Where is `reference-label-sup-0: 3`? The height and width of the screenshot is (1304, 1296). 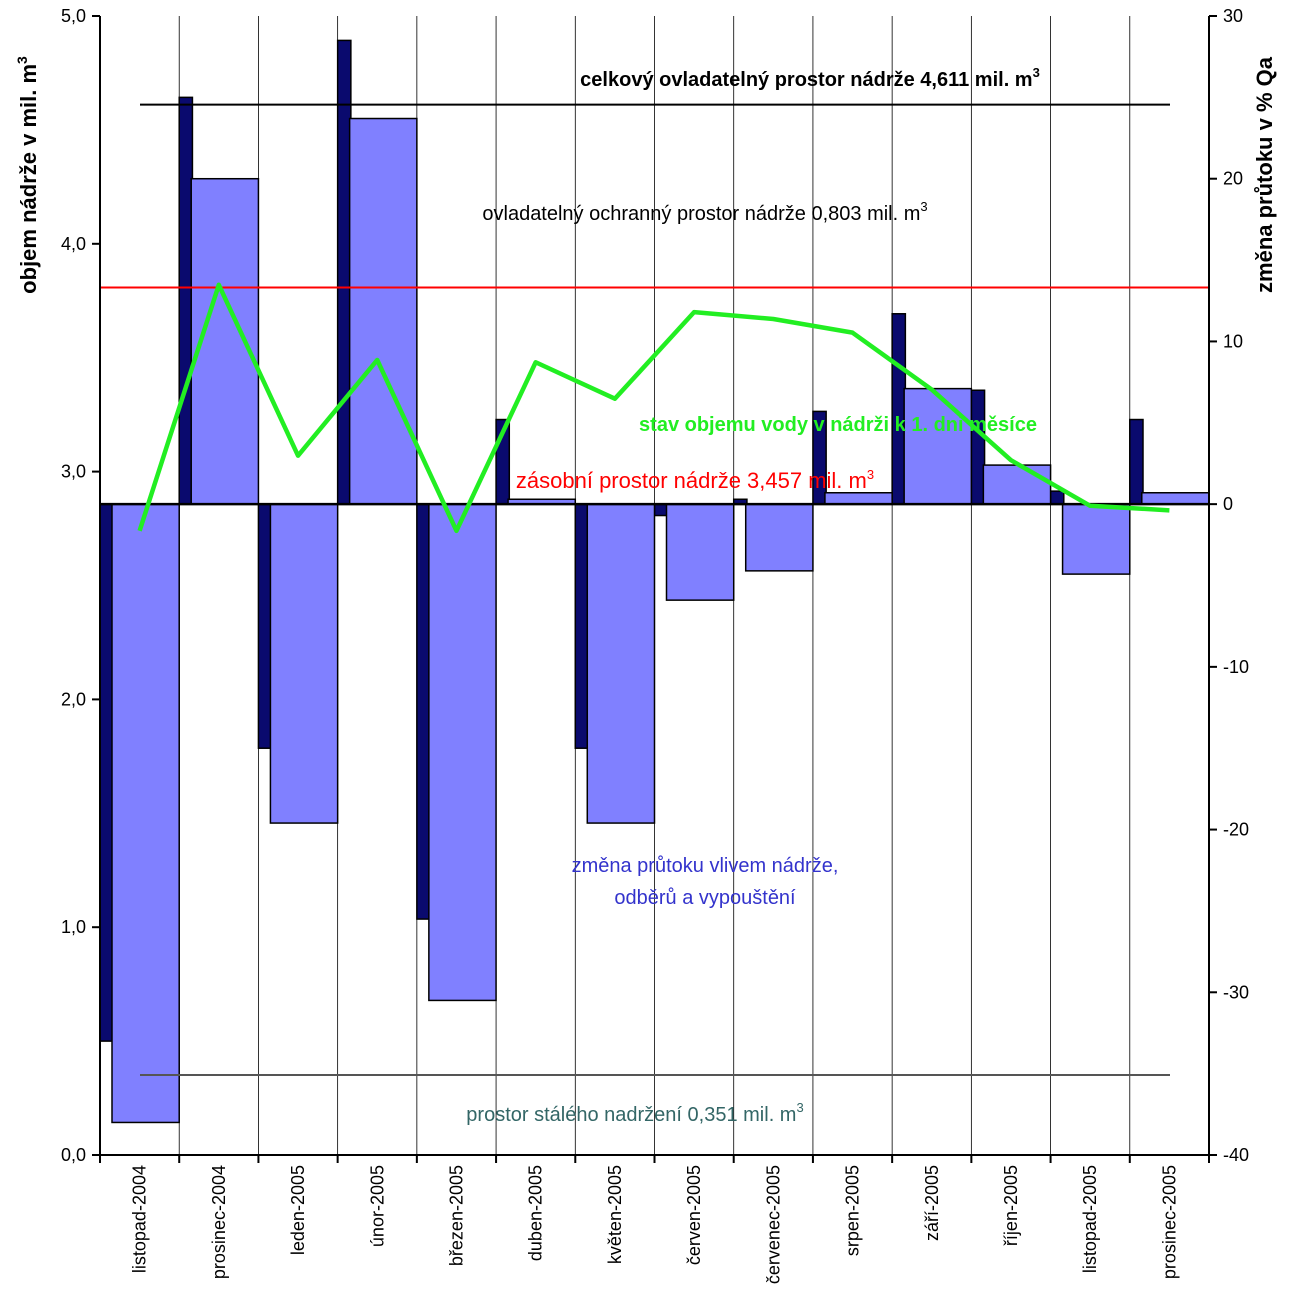 reference-label-sup-0: 3 is located at coordinates (1036, 72).